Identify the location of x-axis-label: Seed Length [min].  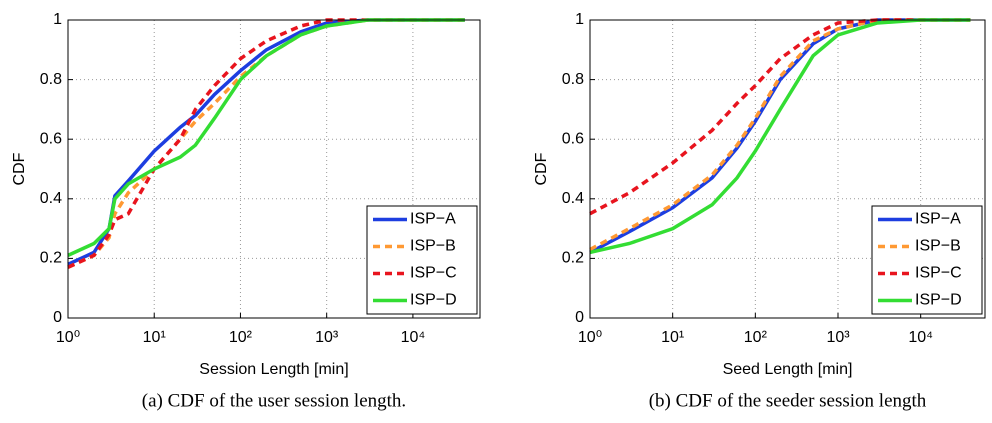
(788, 369).